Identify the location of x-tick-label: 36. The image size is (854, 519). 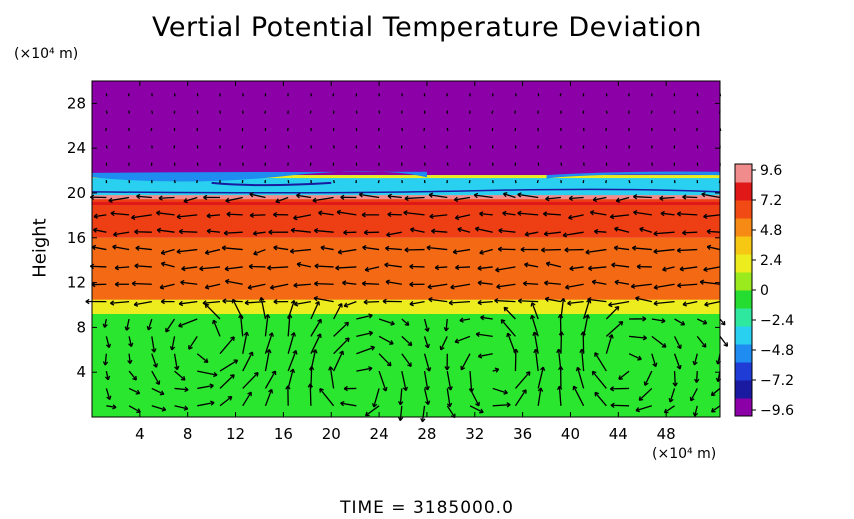
(522, 434).